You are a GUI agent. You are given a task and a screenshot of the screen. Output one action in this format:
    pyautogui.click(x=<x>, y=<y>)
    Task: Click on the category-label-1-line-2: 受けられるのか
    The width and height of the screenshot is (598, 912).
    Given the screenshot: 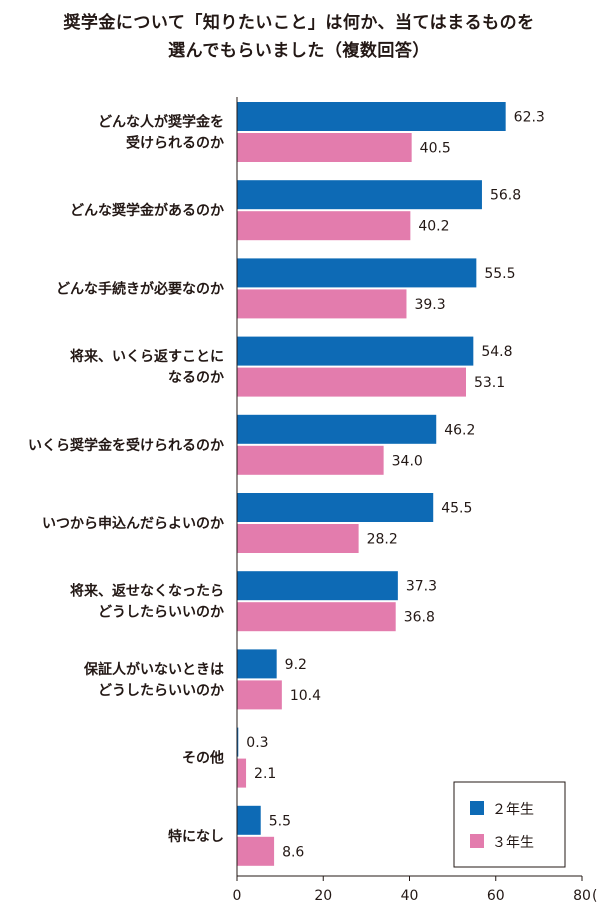 What is the action you would take?
    pyautogui.click(x=175, y=143)
    